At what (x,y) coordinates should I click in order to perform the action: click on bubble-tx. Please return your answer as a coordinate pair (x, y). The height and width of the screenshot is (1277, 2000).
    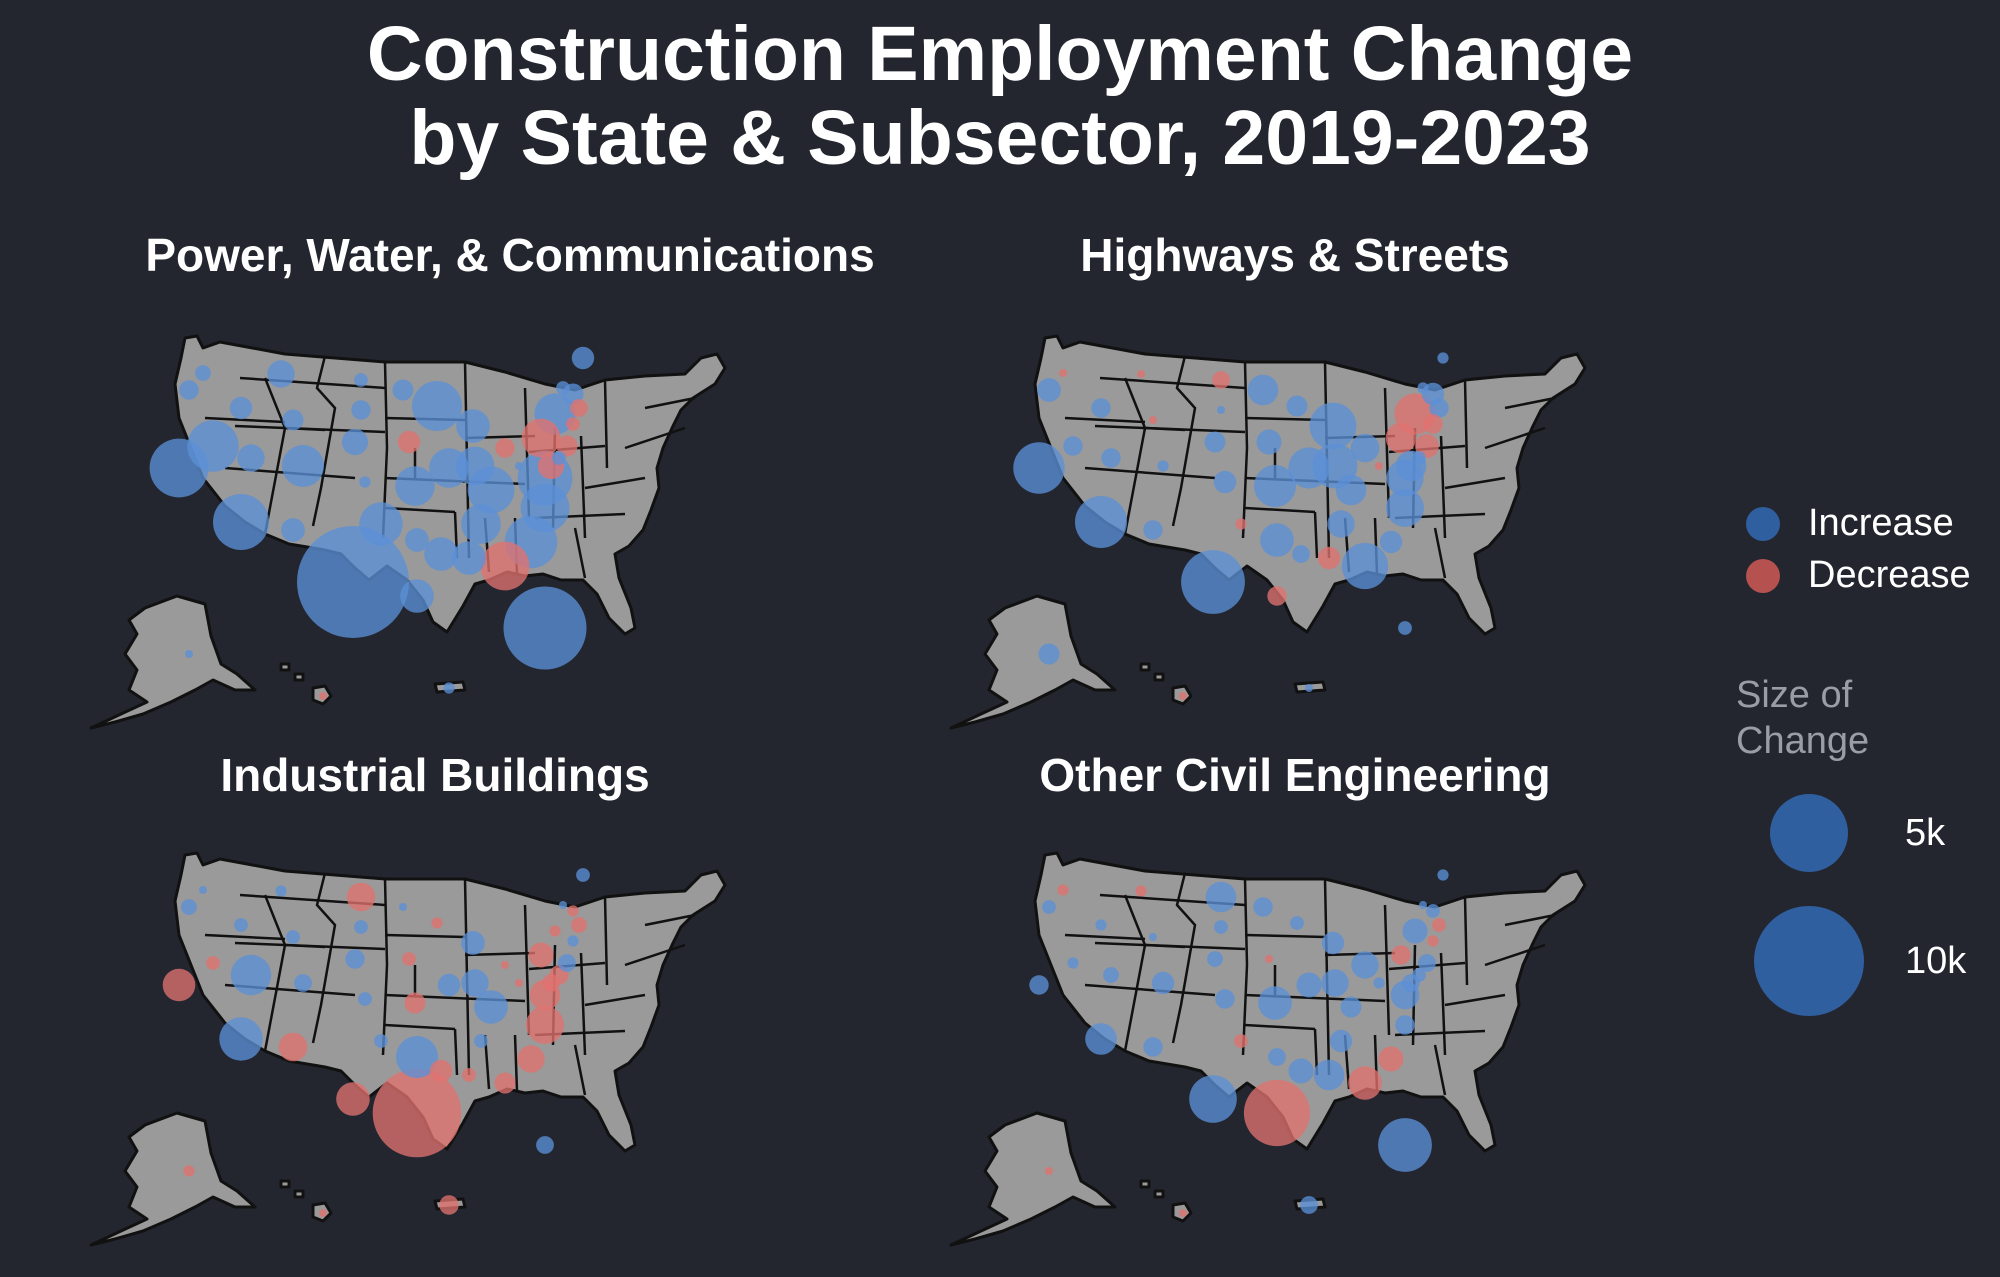
    Looking at the image, I should click on (353, 582).